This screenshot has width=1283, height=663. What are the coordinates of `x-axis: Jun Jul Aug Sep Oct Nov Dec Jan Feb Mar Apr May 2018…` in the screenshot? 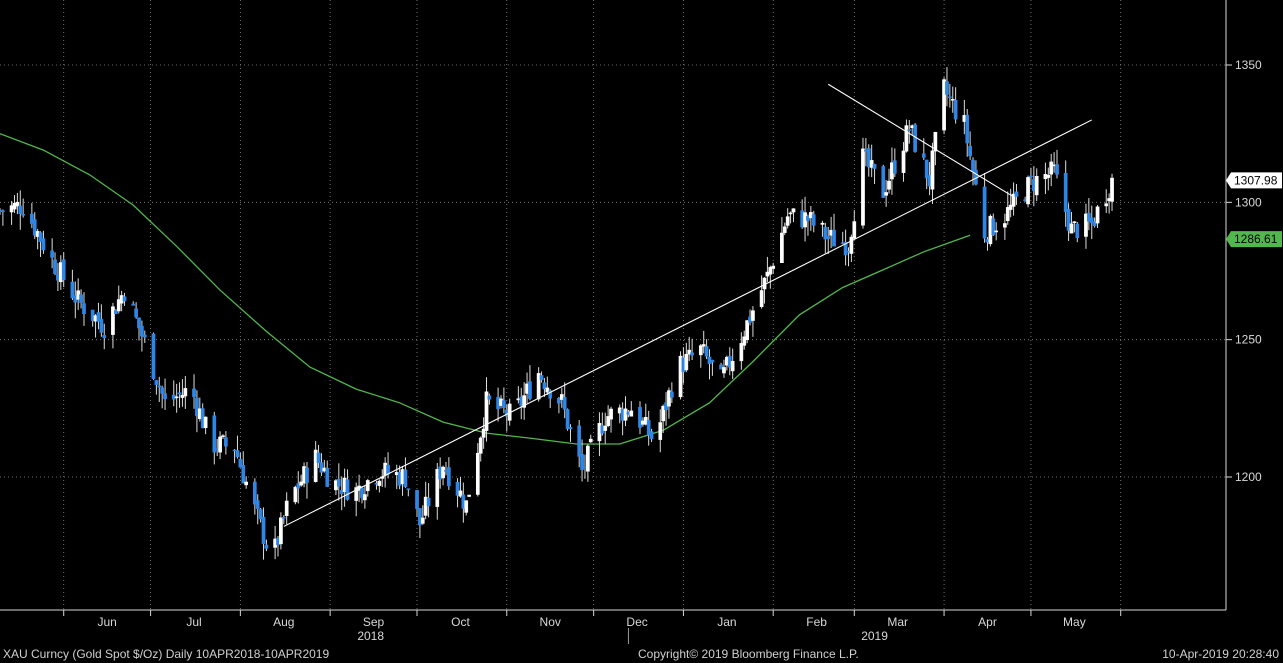 It's located at (613, 626).